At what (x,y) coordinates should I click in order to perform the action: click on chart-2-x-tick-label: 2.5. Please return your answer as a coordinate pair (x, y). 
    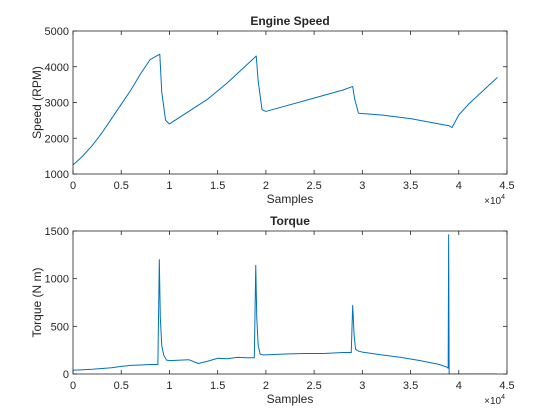
    Looking at the image, I should click on (313, 386).